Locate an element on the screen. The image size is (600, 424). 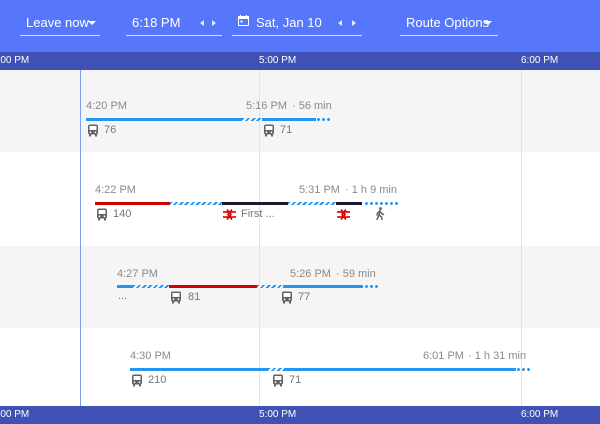
leg-label: 81 is located at coordinates (194, 297).